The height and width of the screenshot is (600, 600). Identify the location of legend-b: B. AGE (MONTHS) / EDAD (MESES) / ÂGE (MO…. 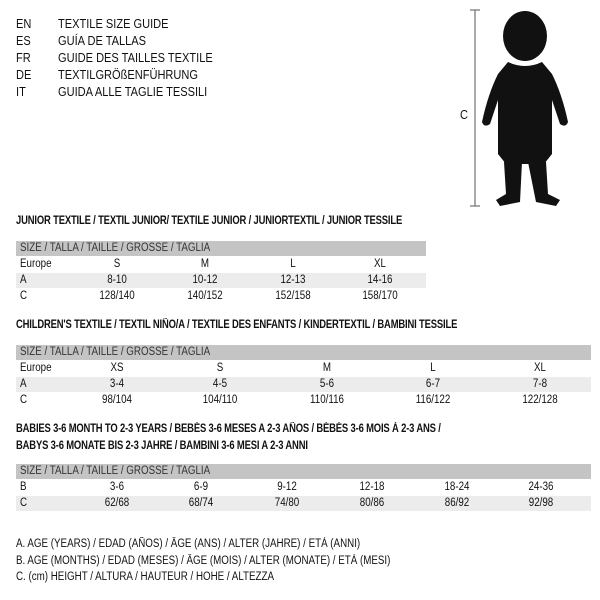
(203, 561).